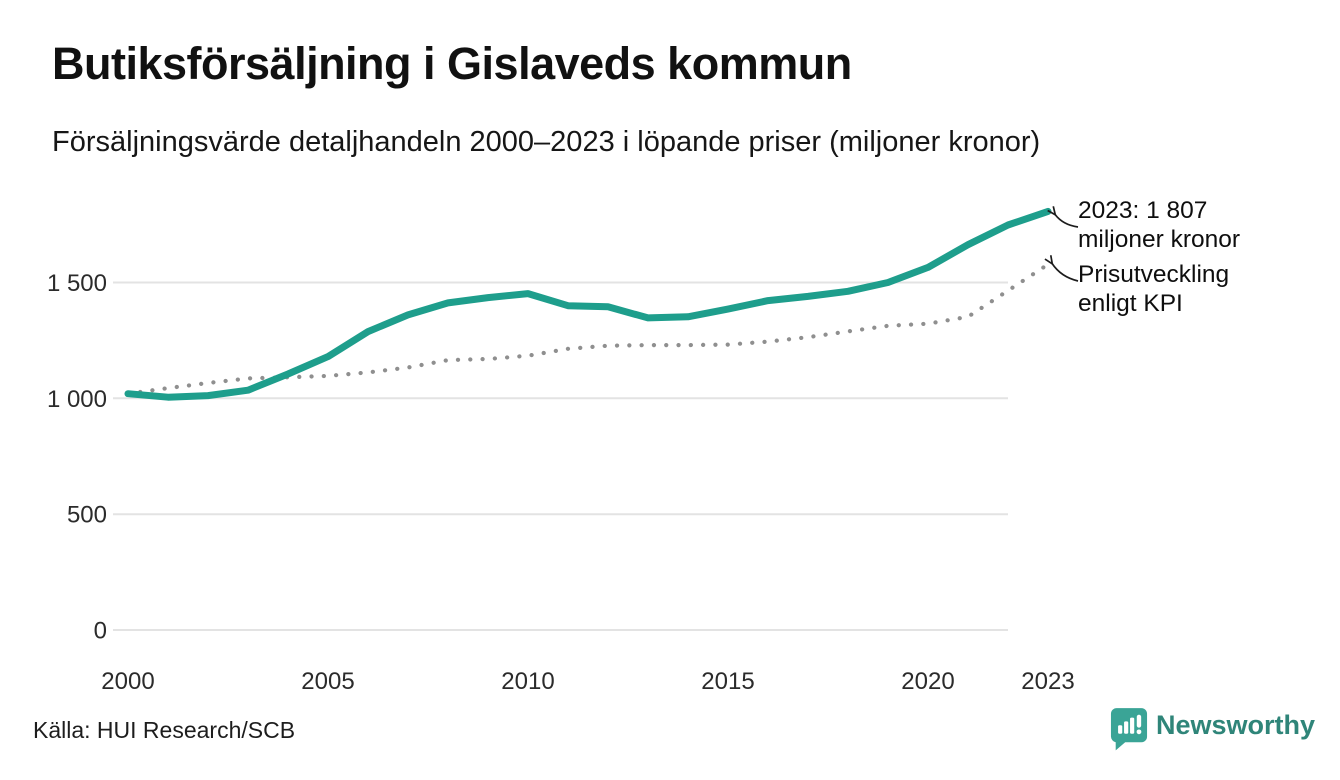 This screenshot has width=1340, height=780. Describe the element at coordinates (1159, 239) in the screenshot. I see `annotation-line-2: miljoner kronor` at that location.